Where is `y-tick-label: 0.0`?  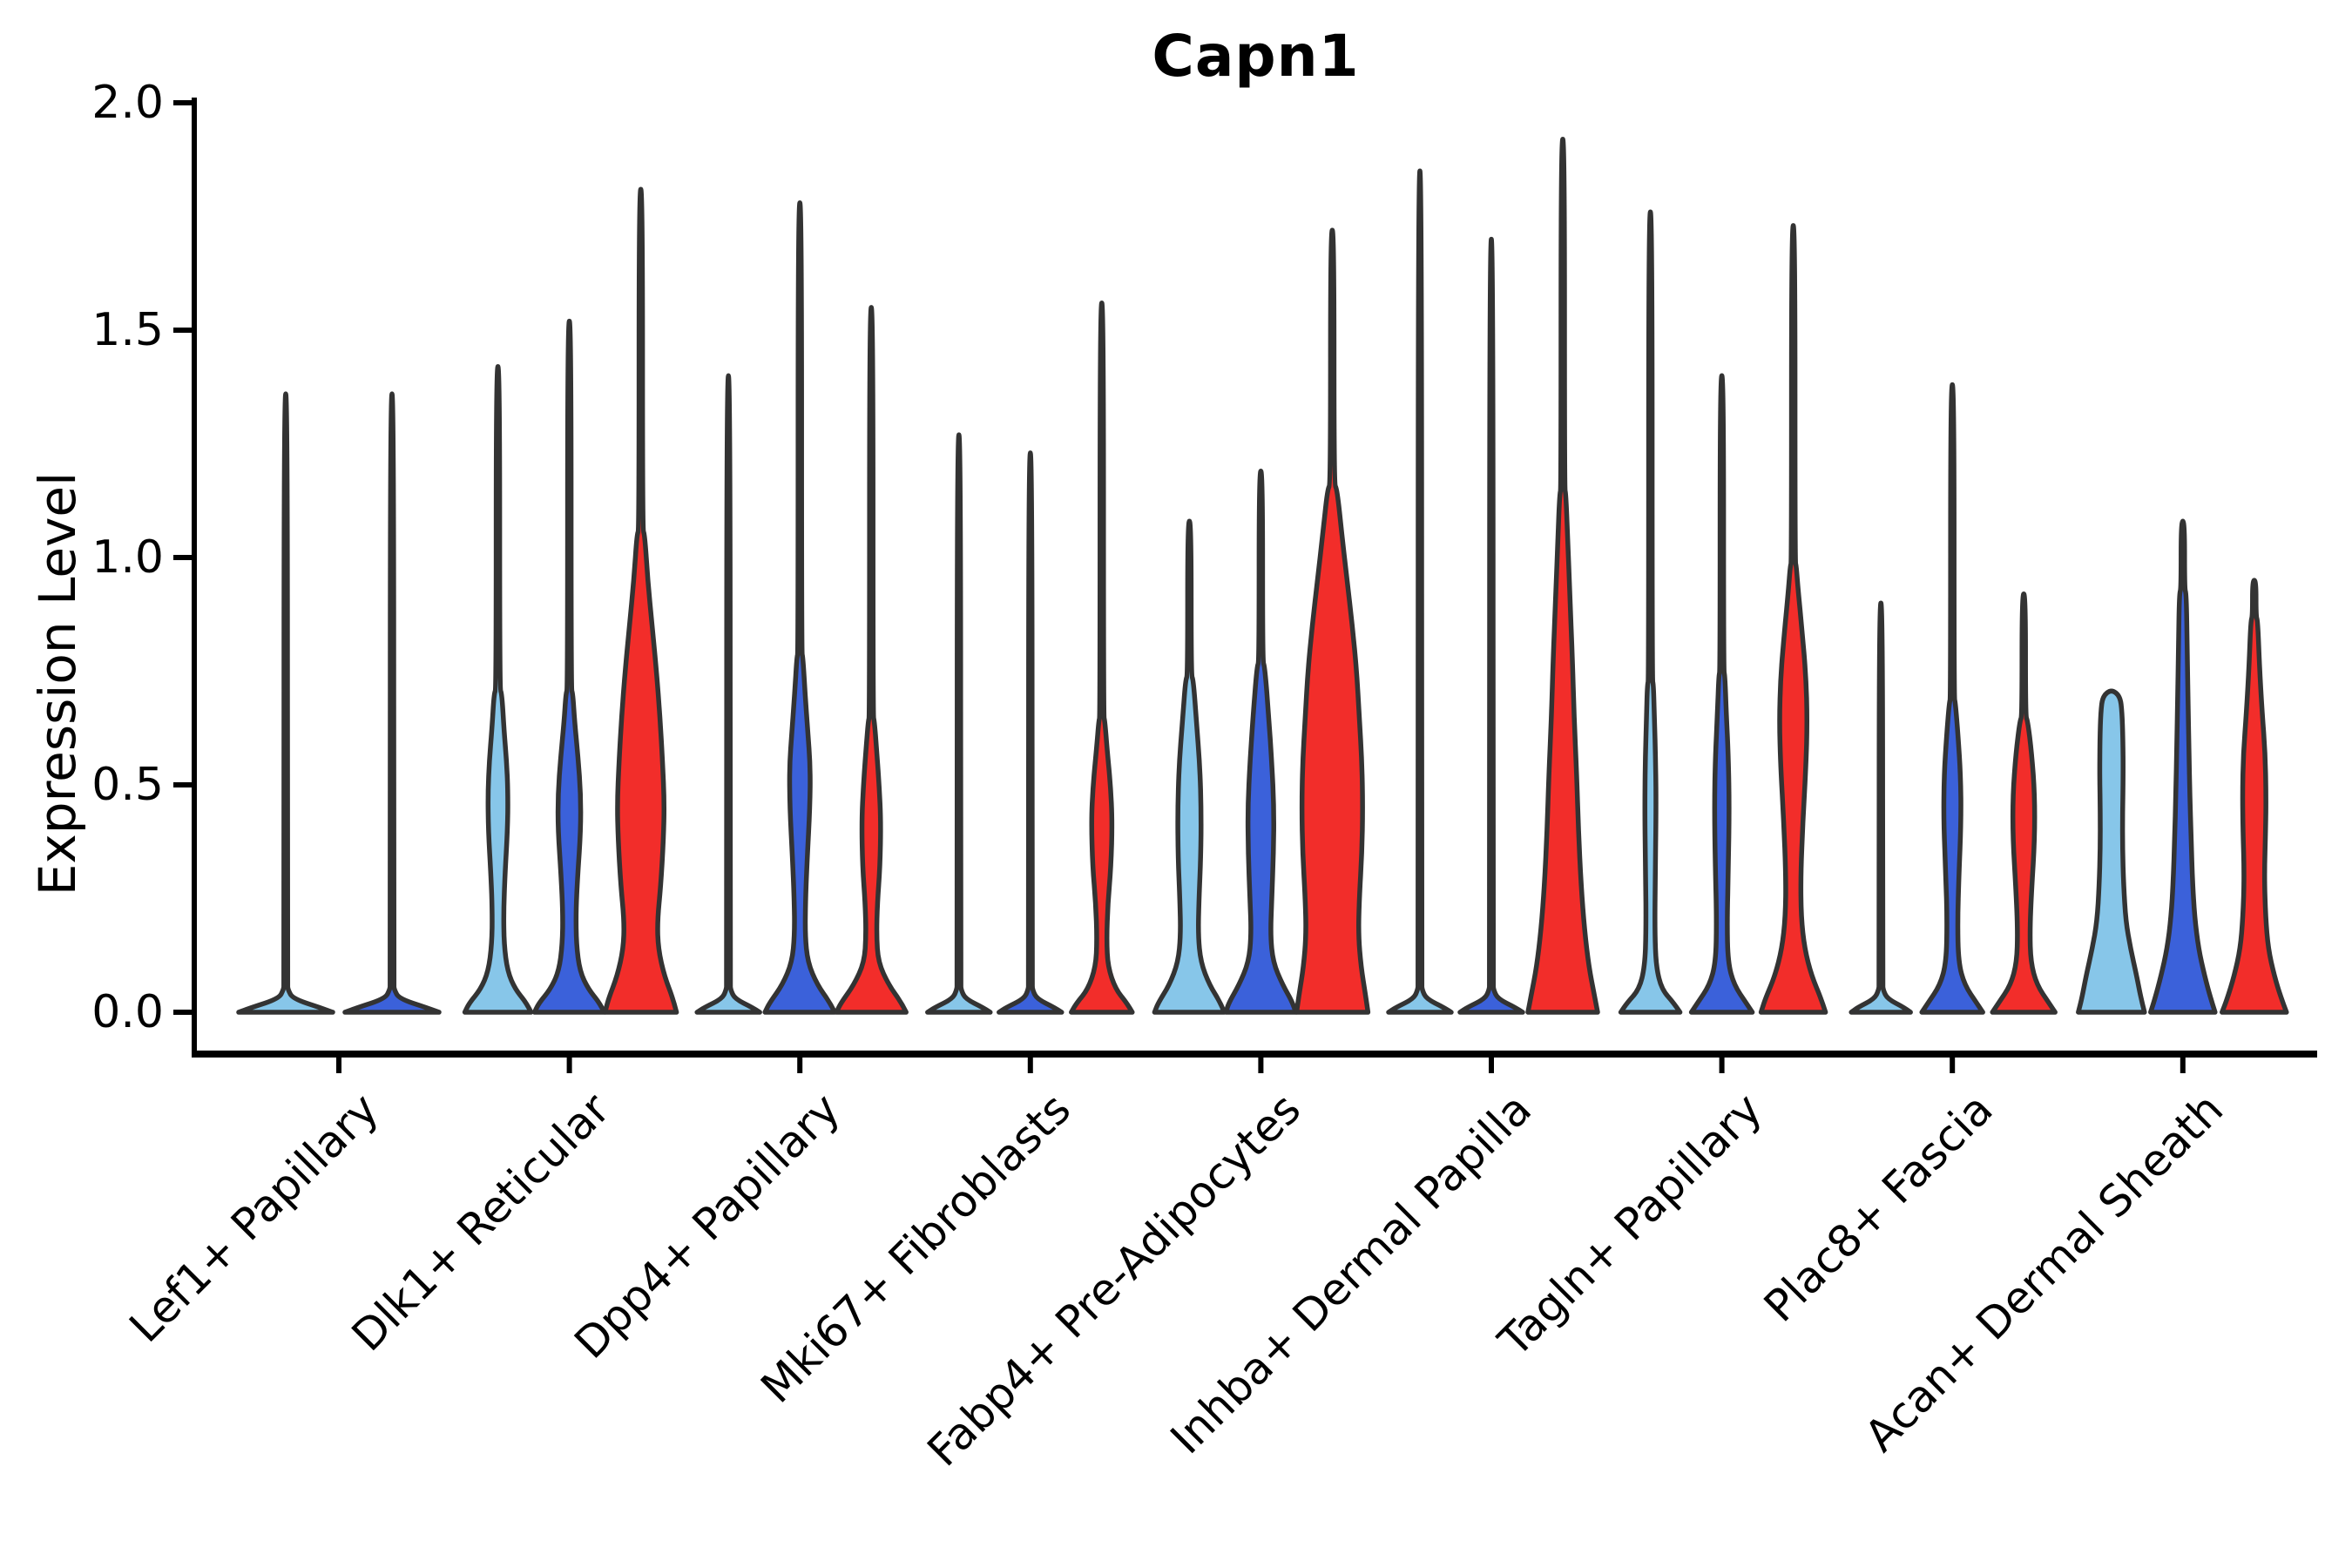 y-tick-label: 0.0 is located at coordinates (127, 1012).